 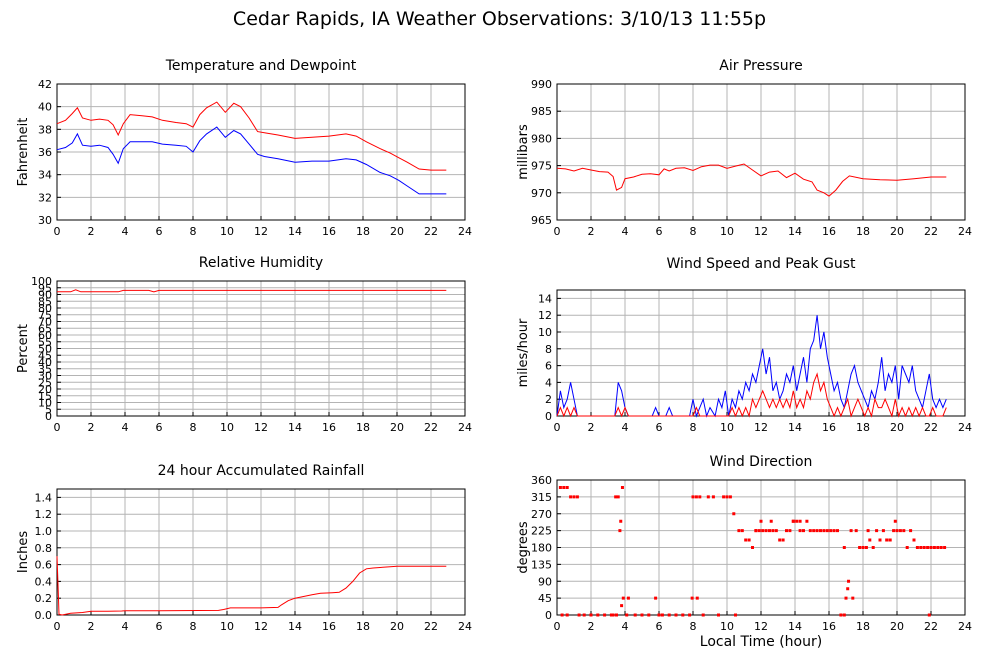 What do you see at coordinates (45, 396) in the screenshot?
I see `y-tick-label: 15` at bounding box center [45, 396].